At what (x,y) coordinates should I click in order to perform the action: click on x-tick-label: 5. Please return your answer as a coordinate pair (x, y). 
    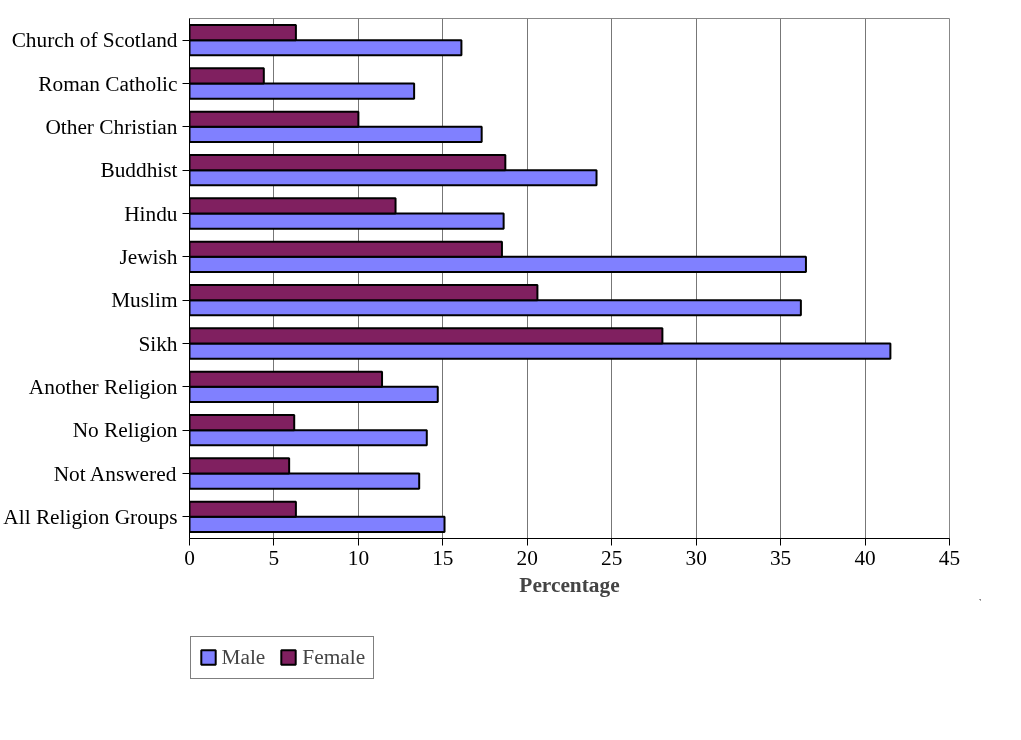
    Looking at the image, I should click on (274, 557).